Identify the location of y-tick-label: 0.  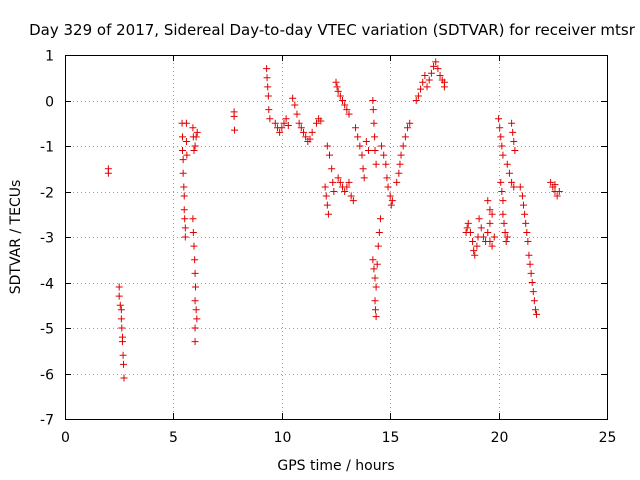
(49, 103).